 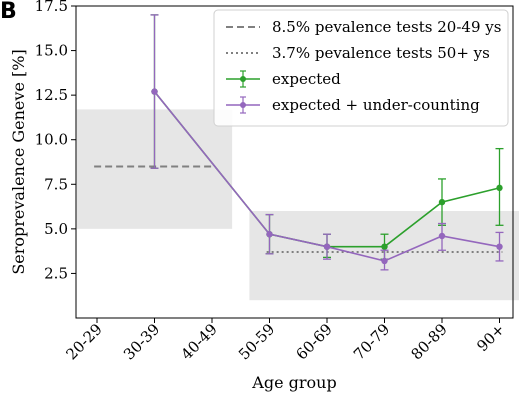 What do you see at coordinates (293, 382) in the screenshot?
I see `x-axis-label: Age group` at bounding box center [293, 382].